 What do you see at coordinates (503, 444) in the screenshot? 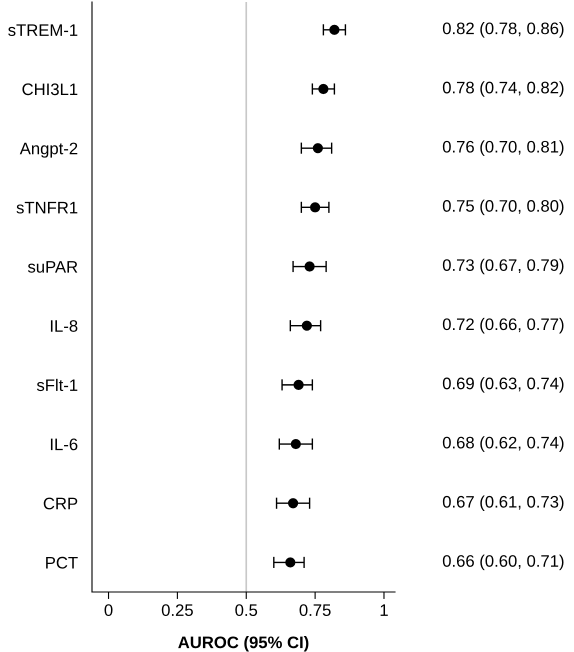
I see `data-label: 0.68 (0.62, 0.74)` at bounding box center [503, 444].